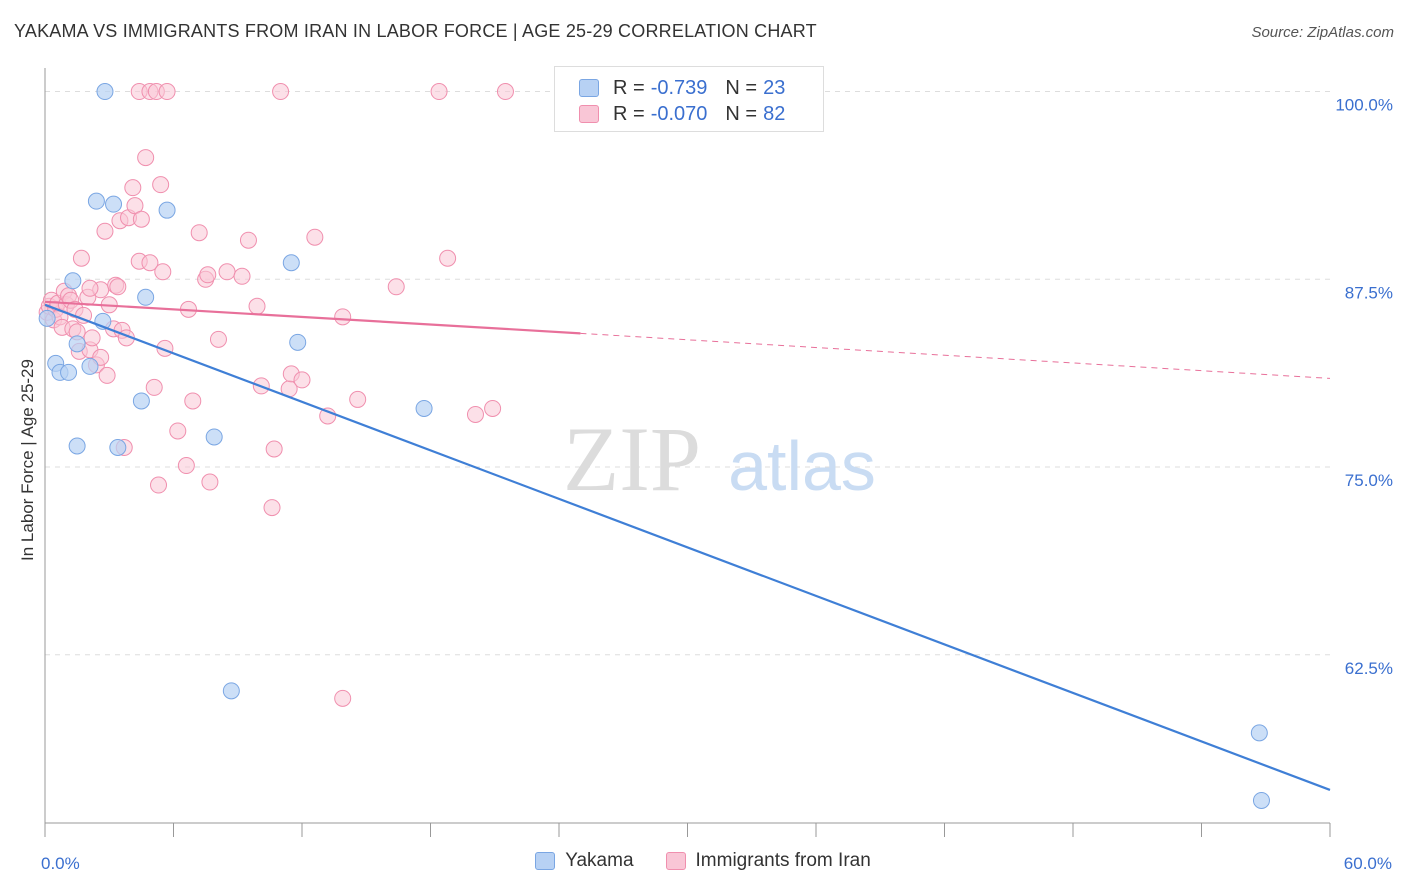 Image resolution: width=1406 pixels, height=892 pixels. What do you see at coordinates (955, 355) in the screenshot?
I see `iran-trend-line-dashed` at bounding box center [955, 355].